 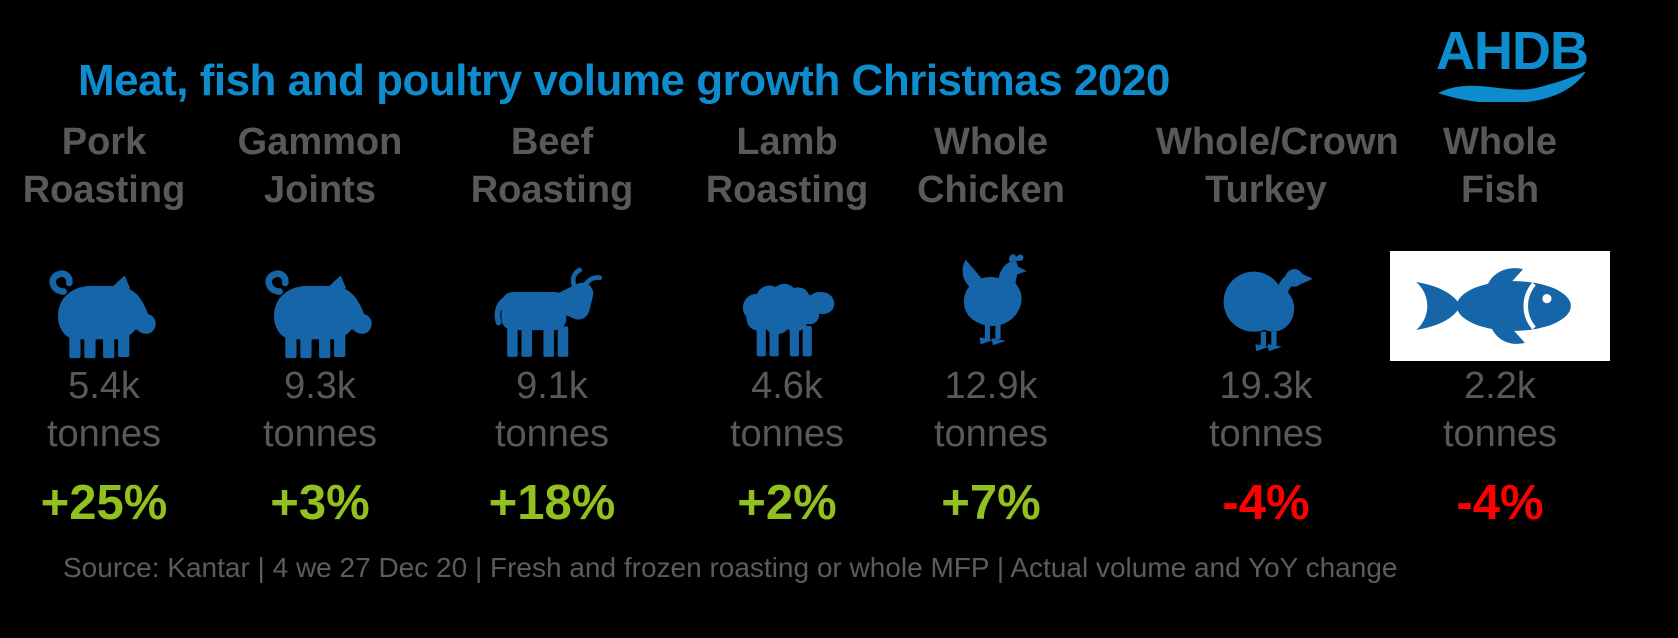 I want to click on category-label-line2: Fish, so click(x=1500, y=190).